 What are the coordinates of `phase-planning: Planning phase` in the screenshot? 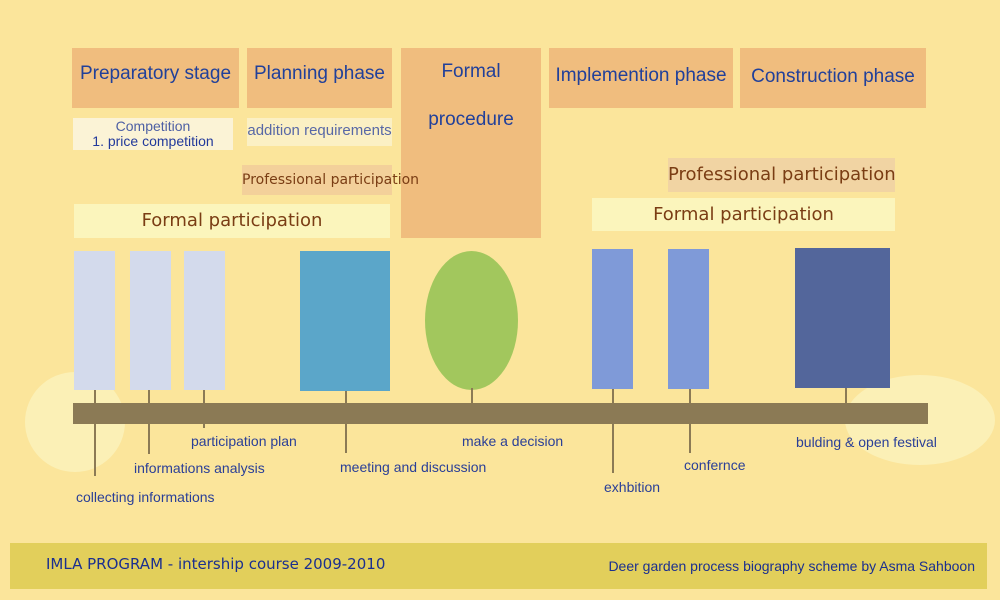 It's located at (319, 78).